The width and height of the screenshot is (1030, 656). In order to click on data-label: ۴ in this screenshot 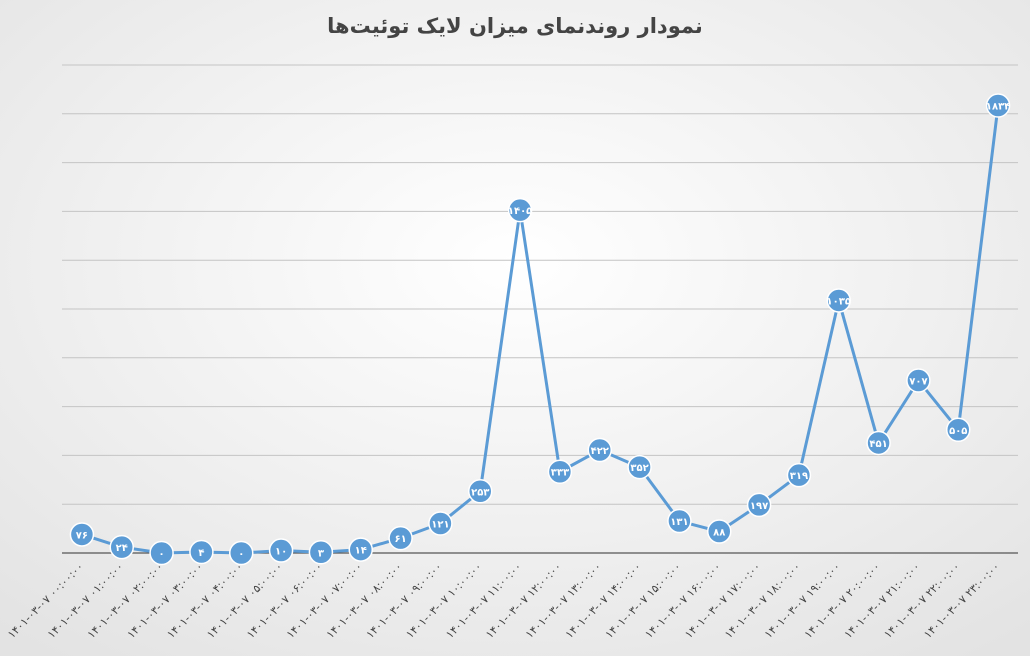, I will do `click(201, 553)`.